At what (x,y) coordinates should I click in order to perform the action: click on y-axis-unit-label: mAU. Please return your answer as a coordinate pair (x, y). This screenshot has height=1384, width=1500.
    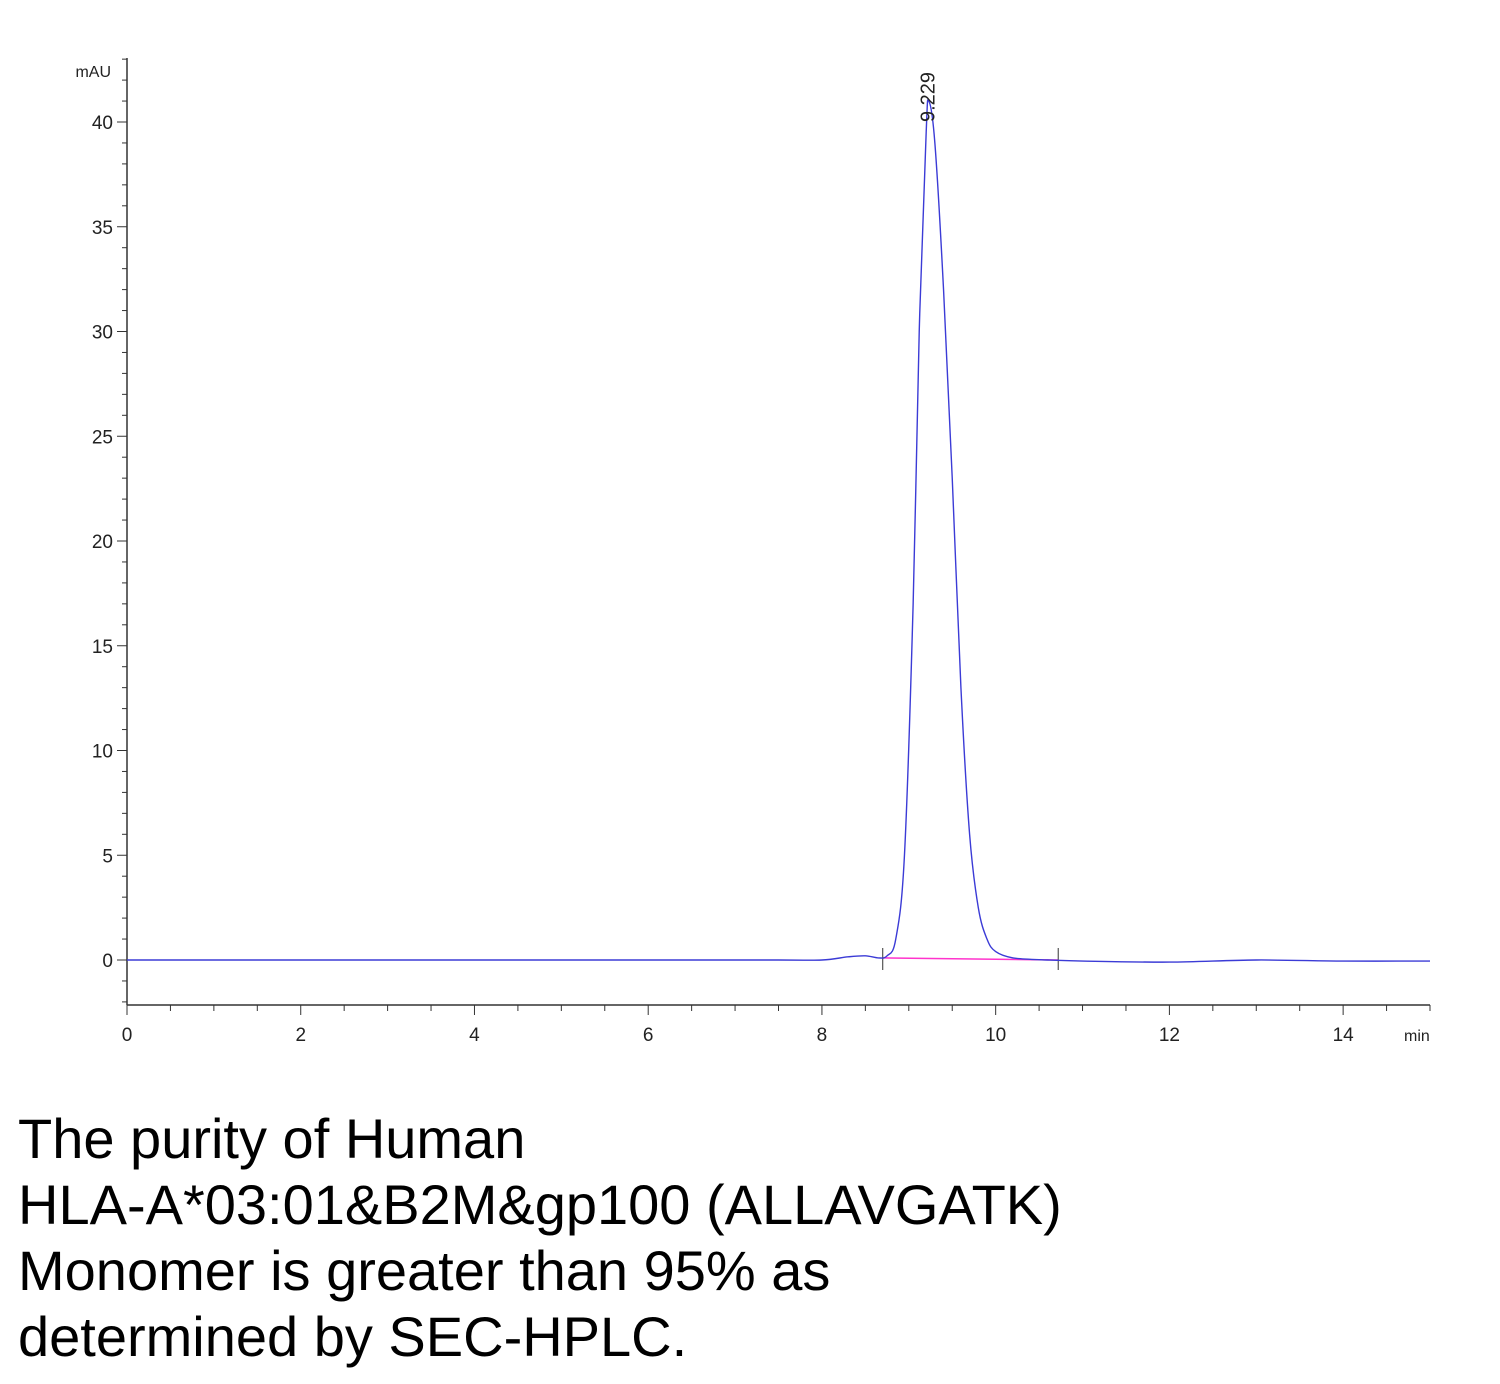
    Looking at the image, I should click on (93, 72).